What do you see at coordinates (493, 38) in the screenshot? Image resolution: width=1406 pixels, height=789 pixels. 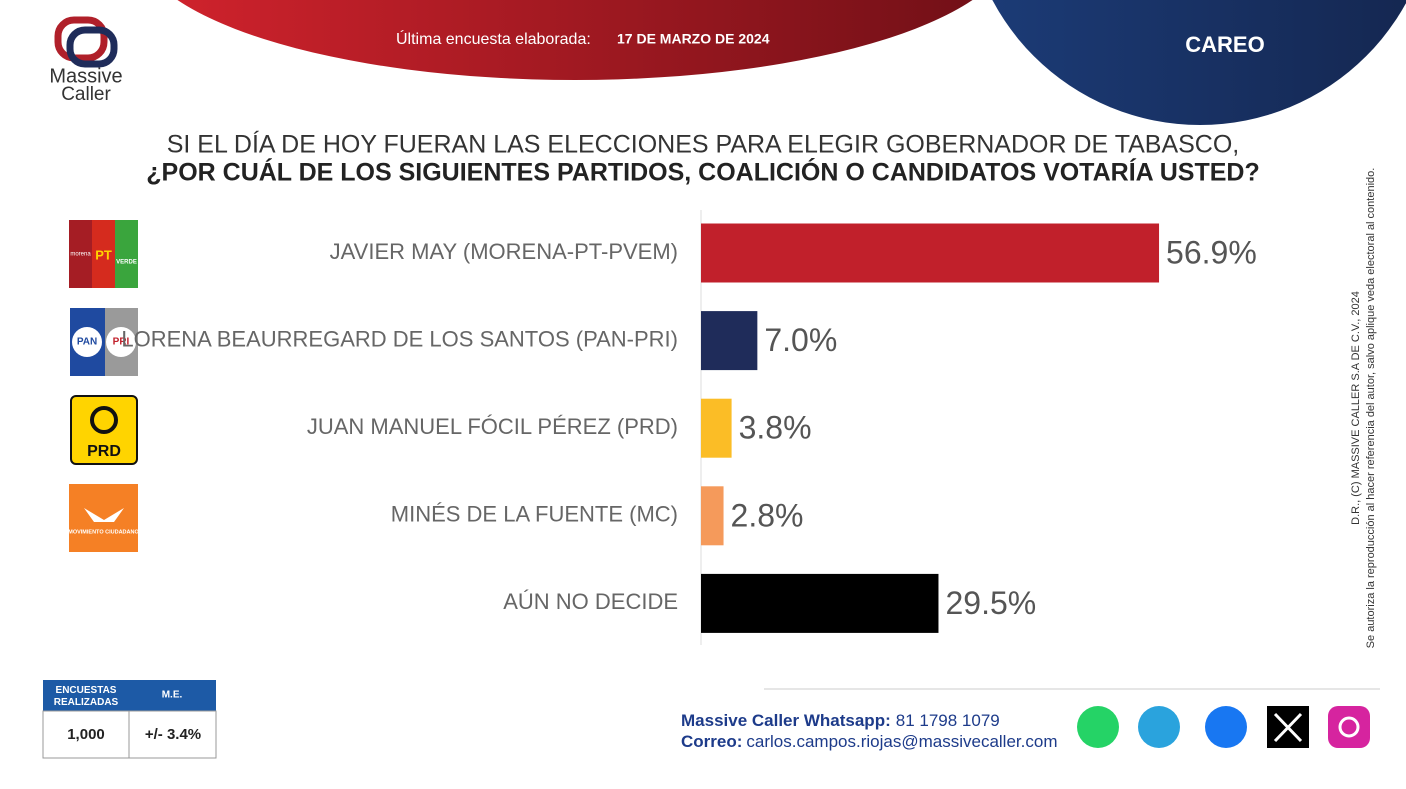 I see `survey-label: Última encuesta elaborada:` at bounding box center [493, 38].